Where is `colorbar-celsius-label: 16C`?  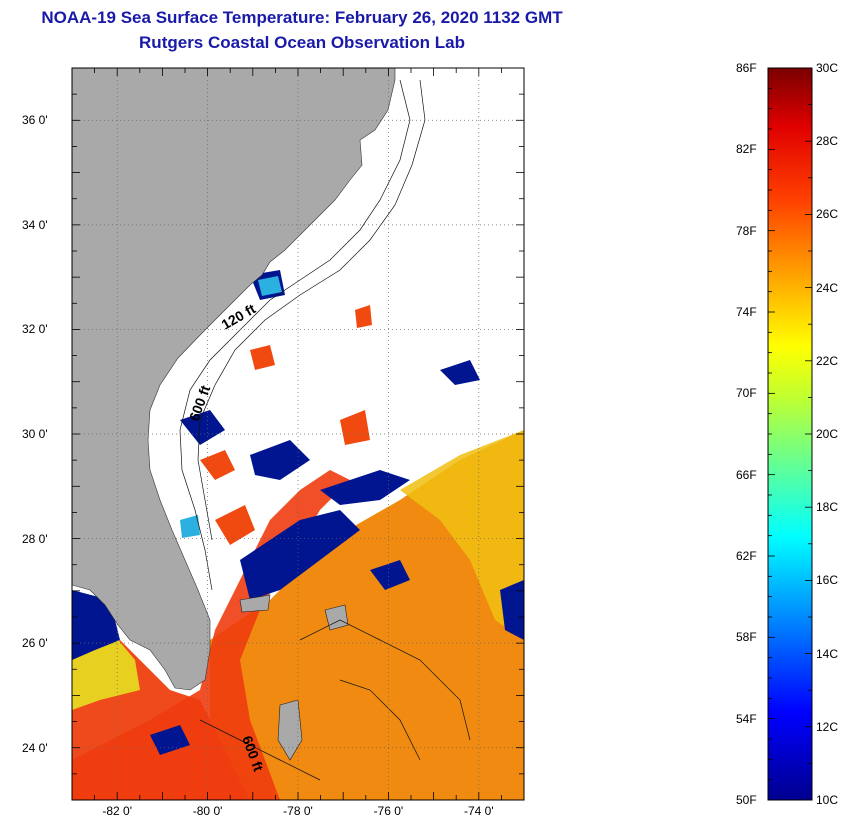 colorbar-celsius-label: 16C is located at coordinates (827, 580).